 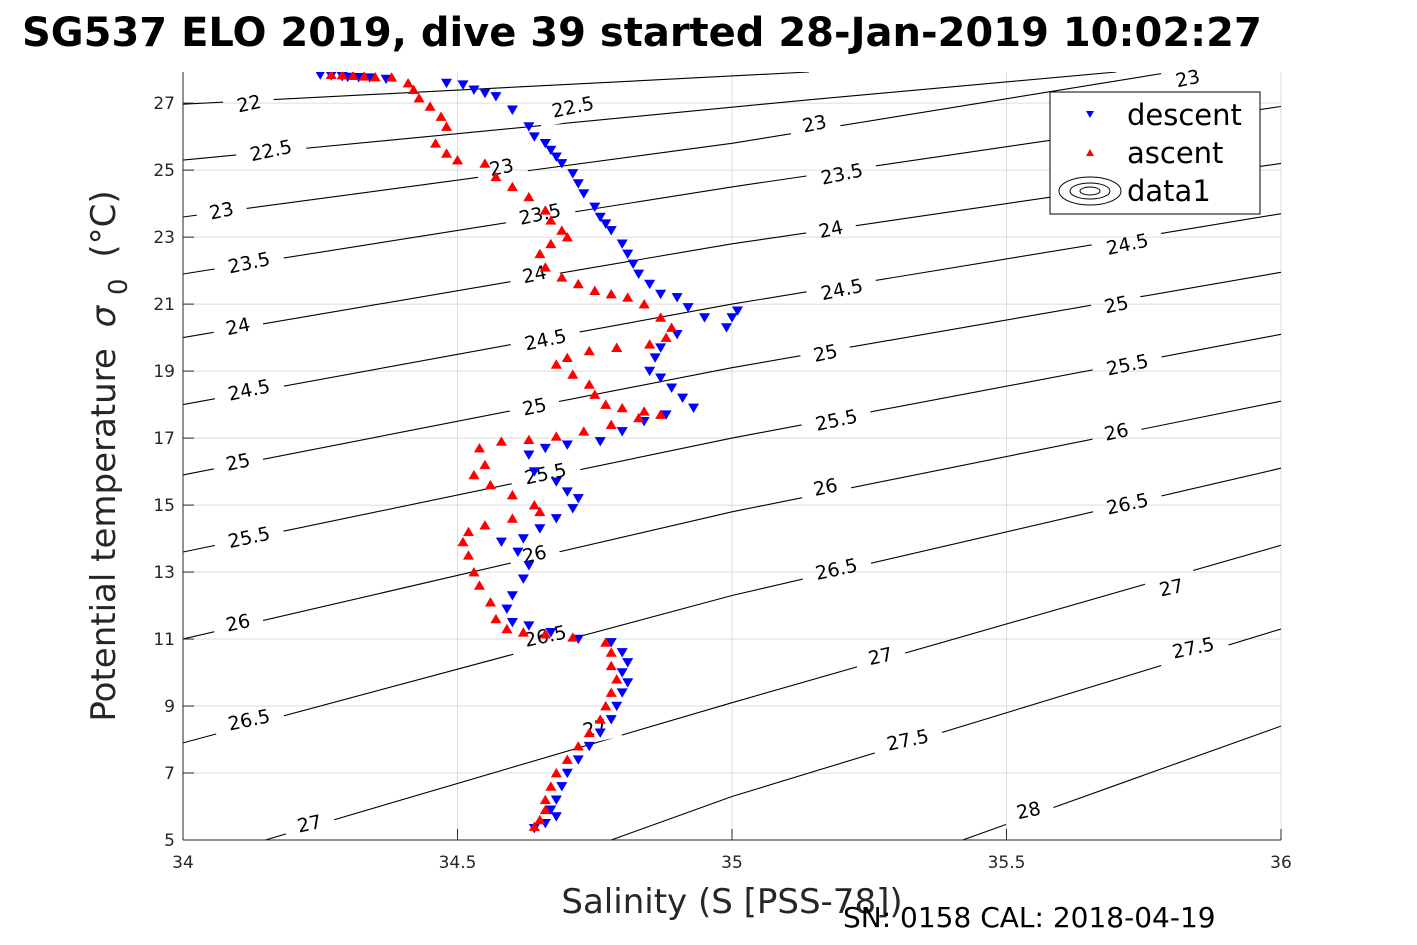 I want to click on contour-label: 24, so click(x=238, y=327).